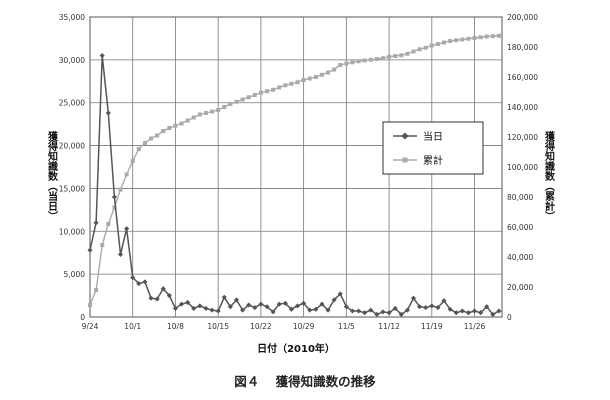  Describe the element at coordinates (261, 326) in the screenshot. I see `x-tick-label: 10/22` at that location.